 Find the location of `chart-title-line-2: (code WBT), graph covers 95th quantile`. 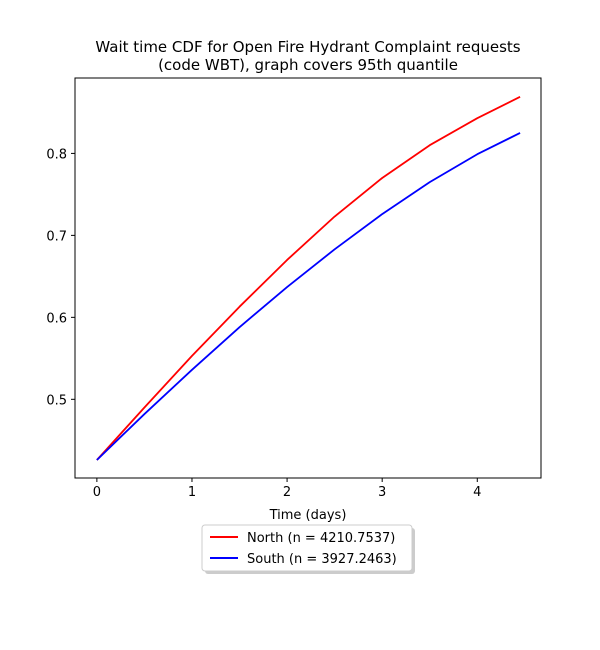

chart-title-line-2: (code WBT), graph covers 95th quantile is located at coordinates (308, 65).